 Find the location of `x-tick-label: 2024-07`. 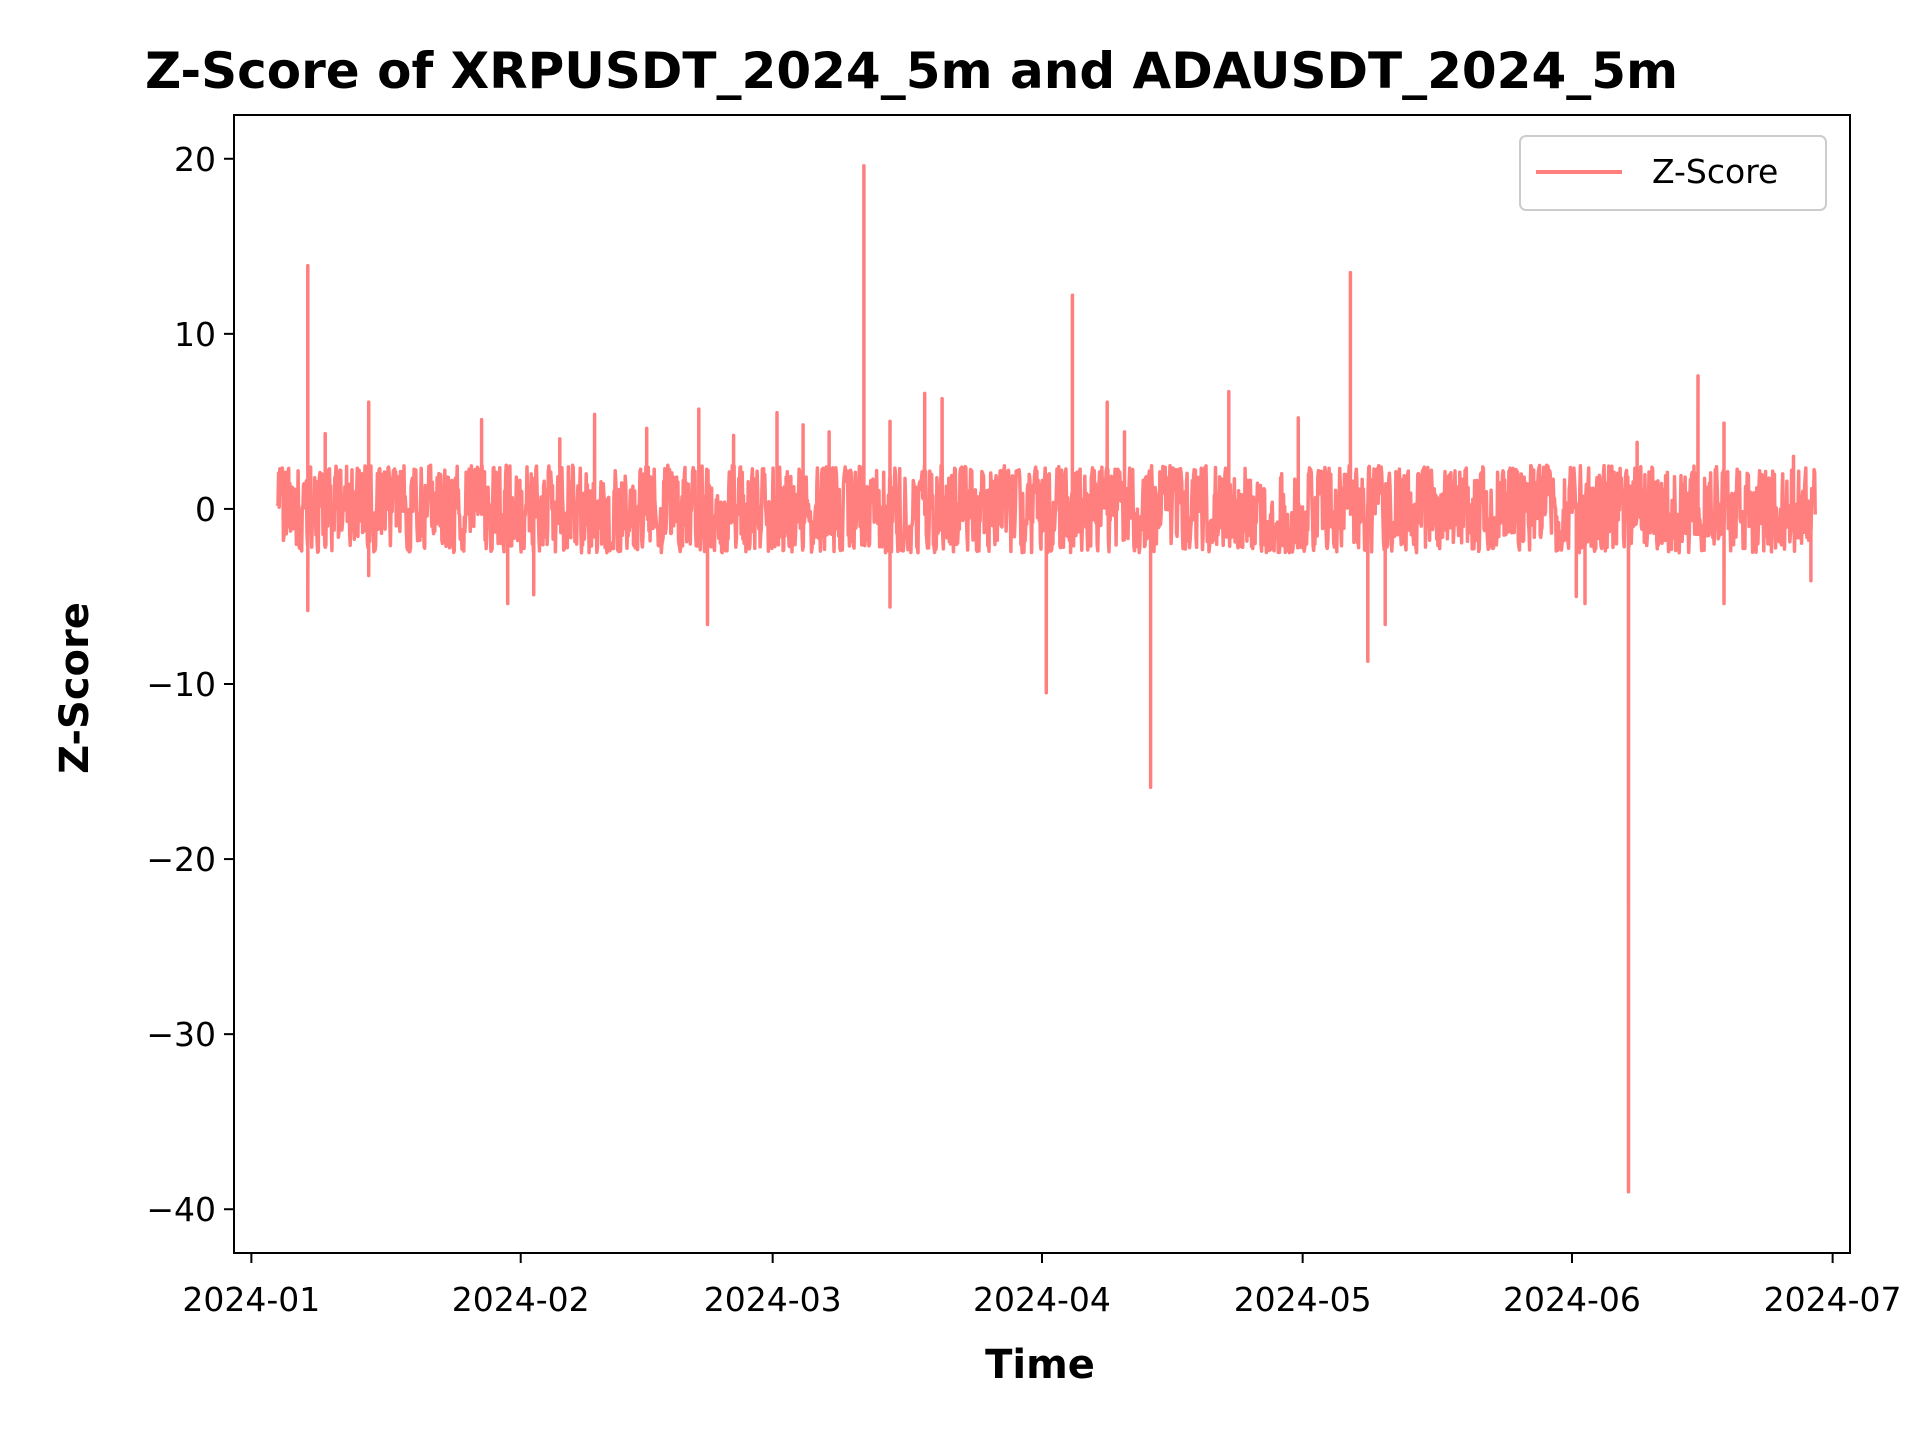

x-tick-label: 2024-07 is located at coordinates (1833, 1299).